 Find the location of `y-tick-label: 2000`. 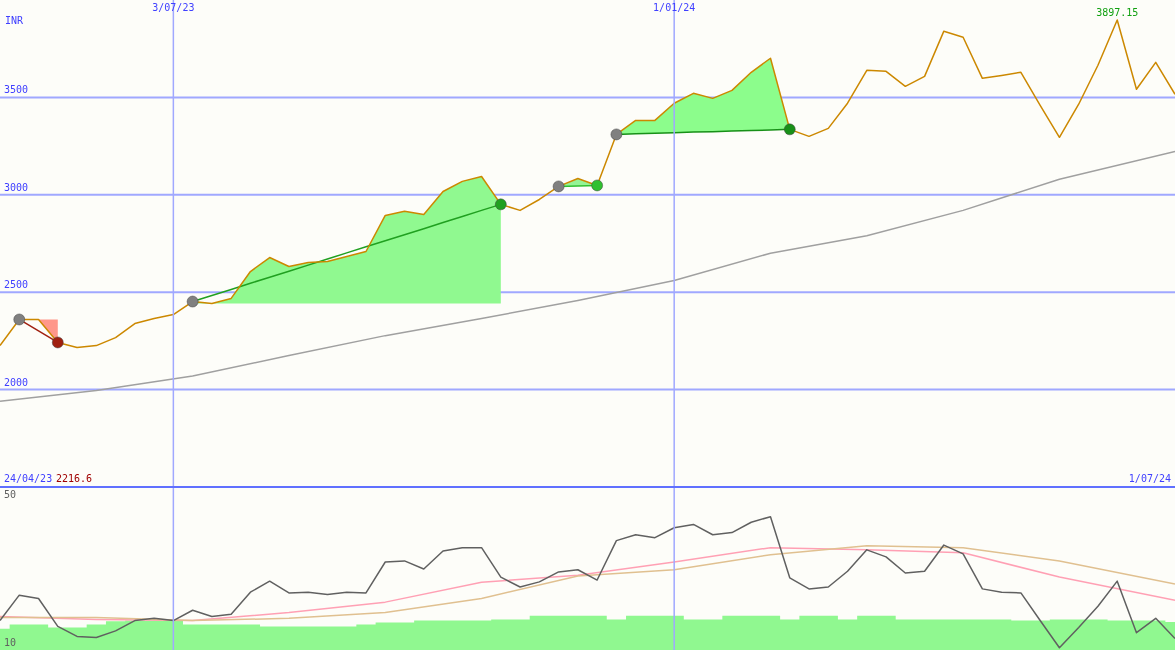

y-tick-label: 2000 is located at coordinates (16, 382).